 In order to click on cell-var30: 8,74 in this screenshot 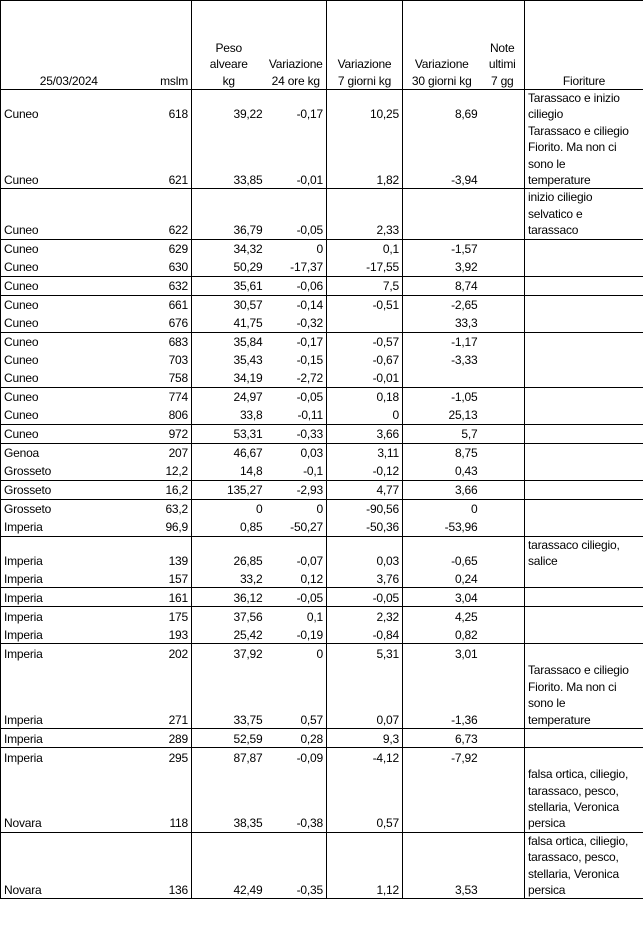, I will do `click(441, 285)`.